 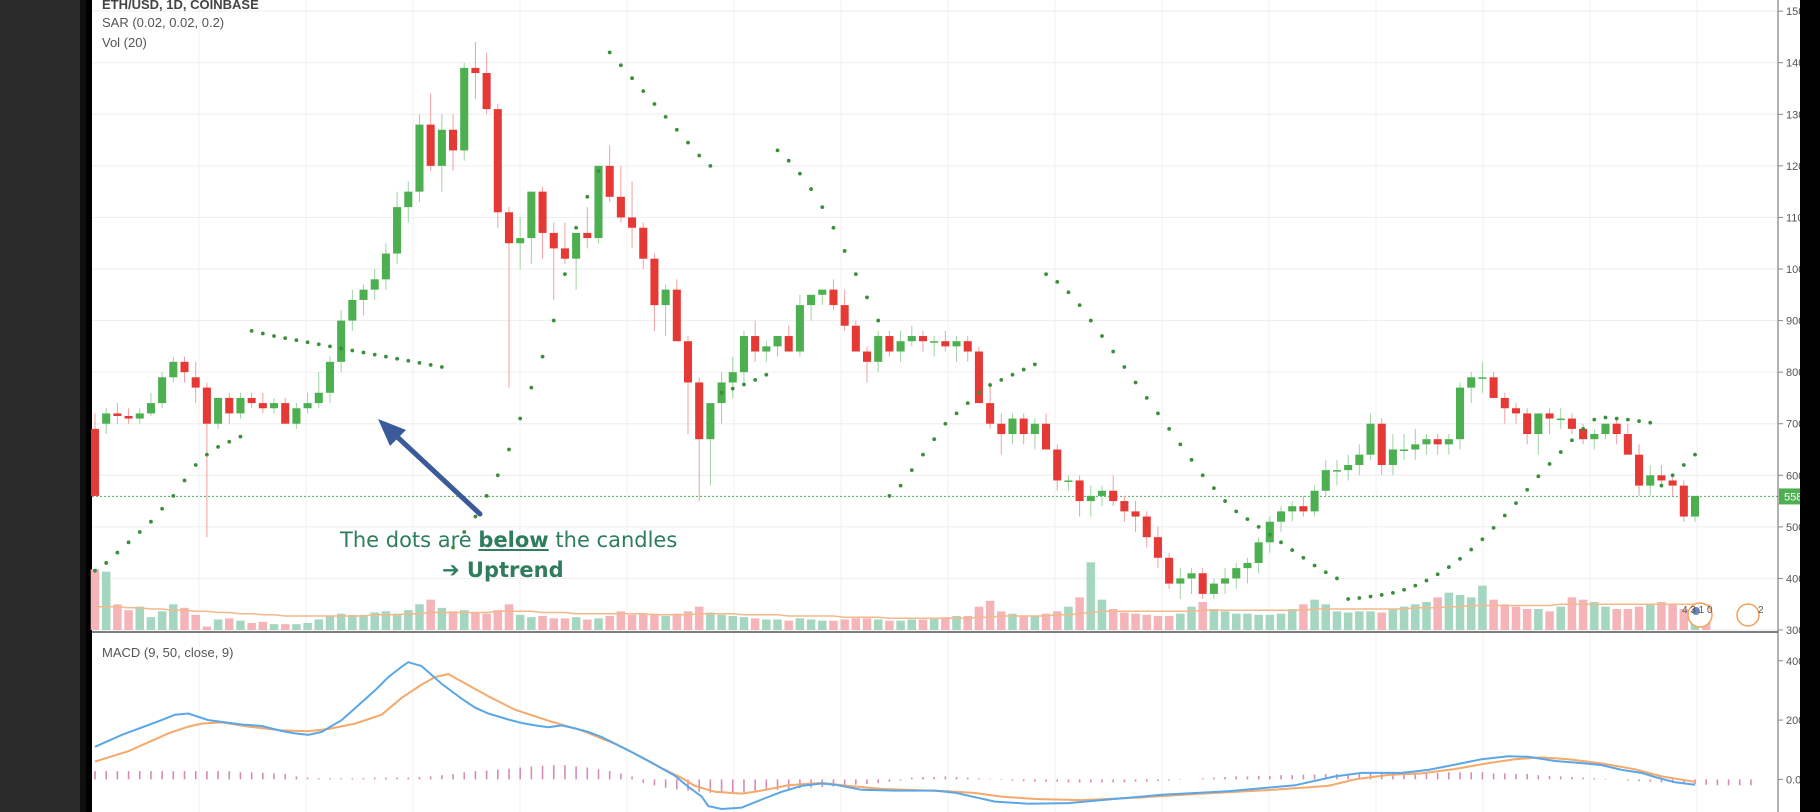 What do you see at coordinates (900, 596) in the screenshot?
I see `volume-bars` at bounding box center [900, 596].